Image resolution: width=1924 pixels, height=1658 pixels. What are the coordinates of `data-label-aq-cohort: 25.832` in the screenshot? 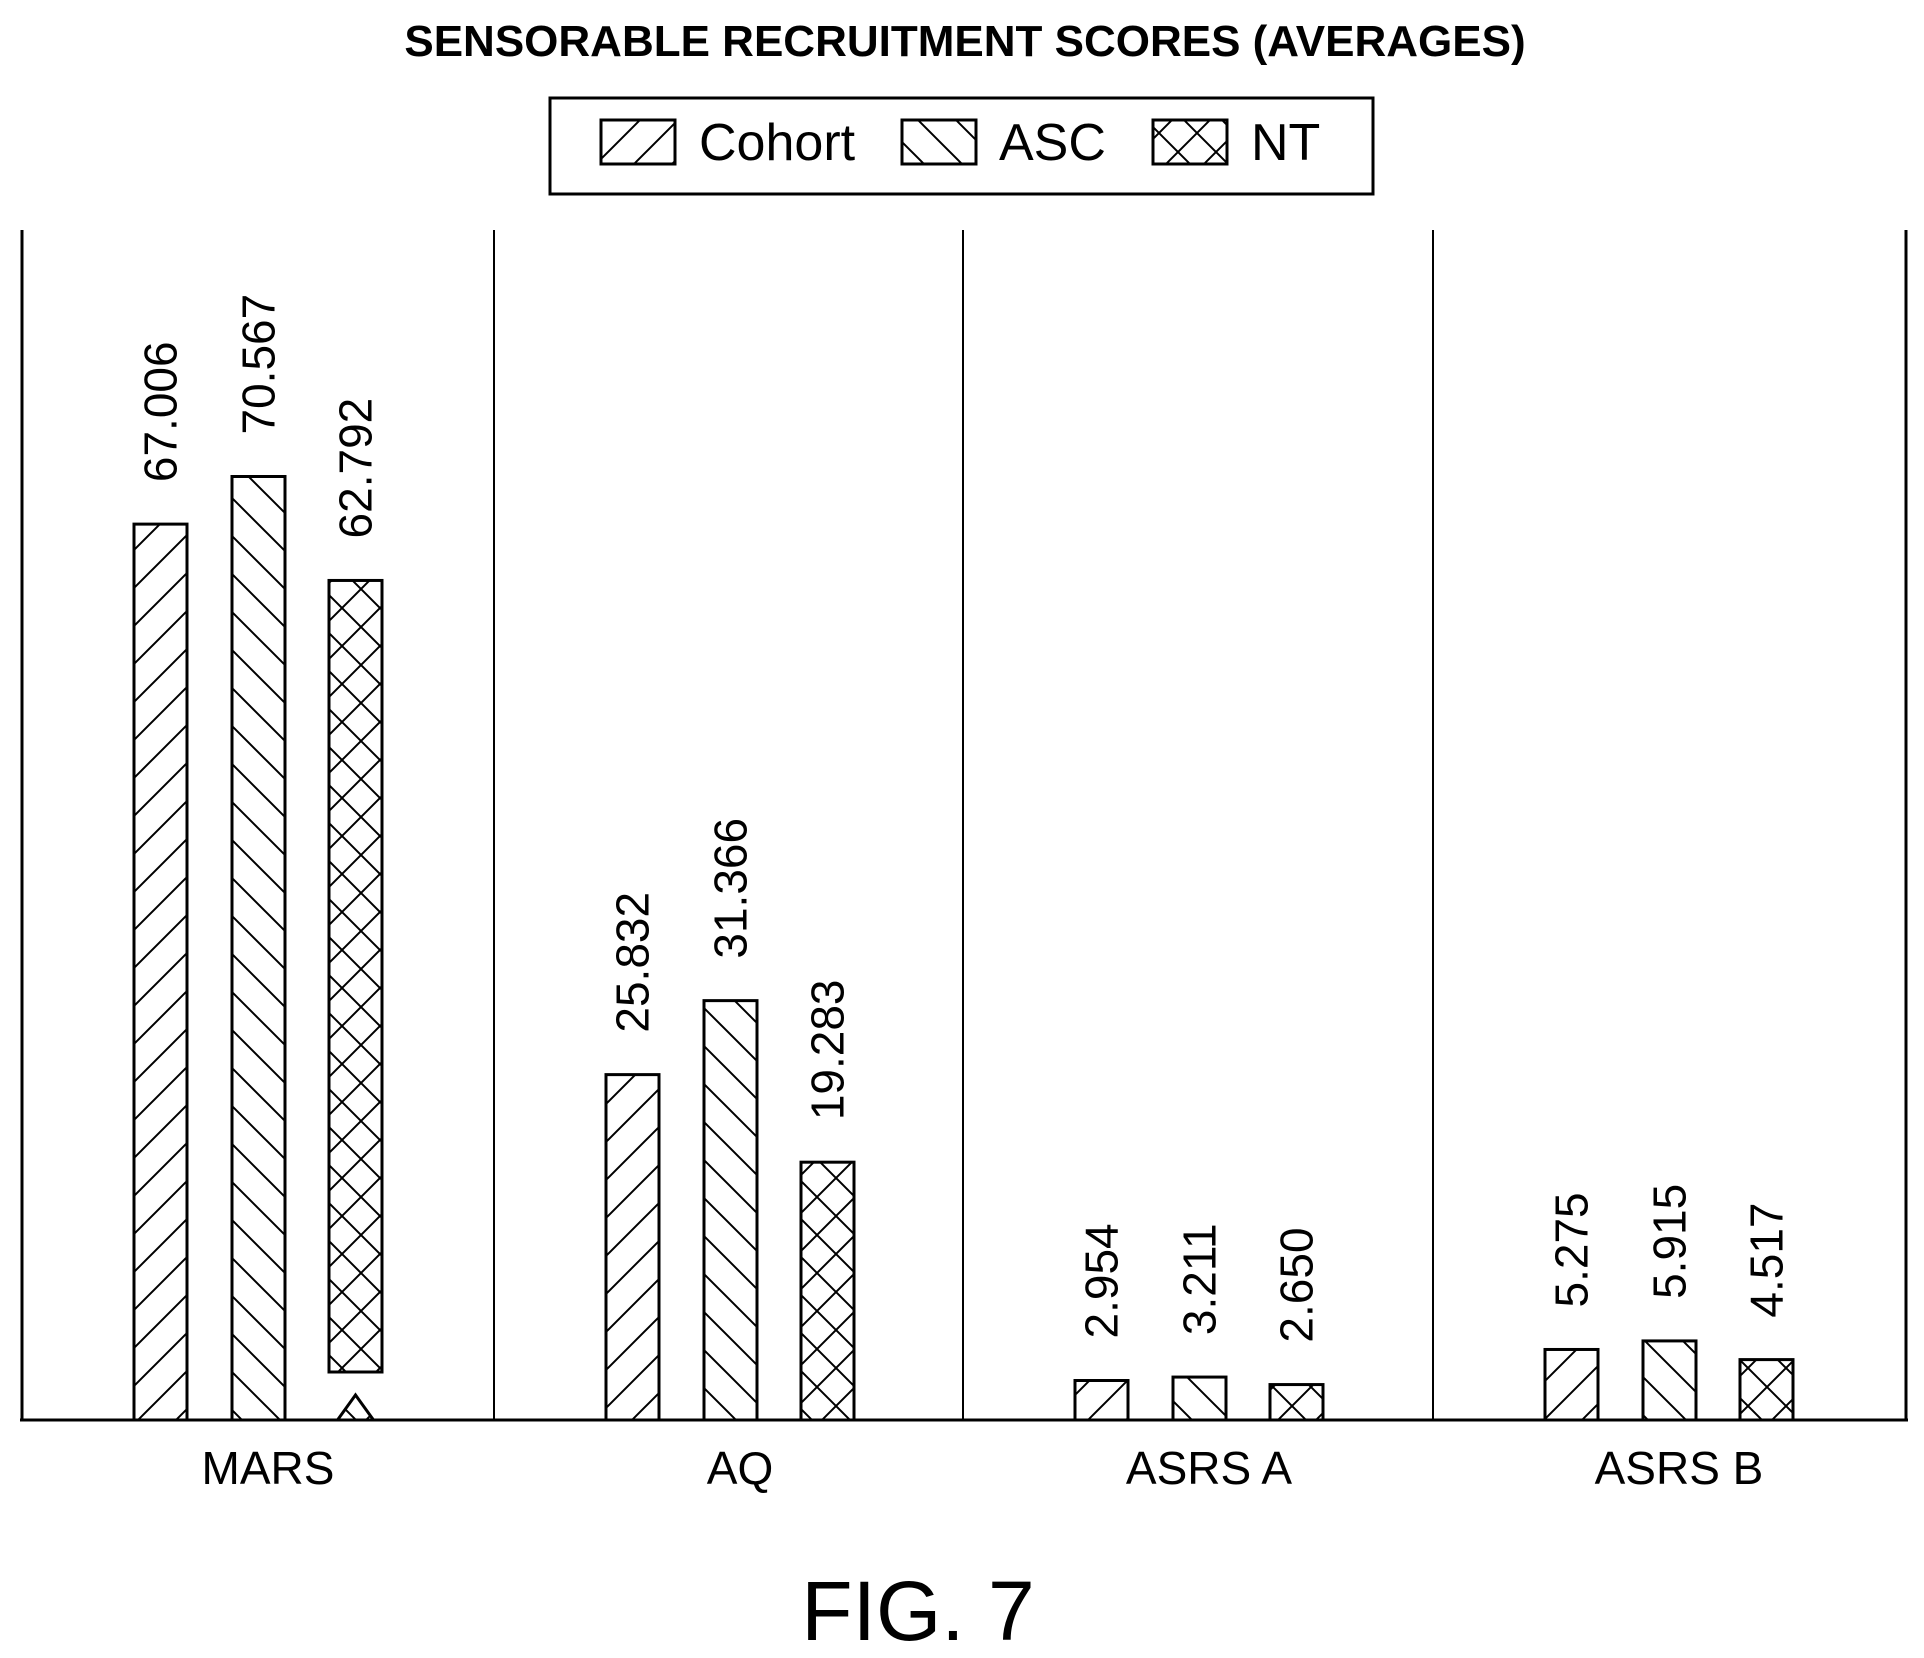 It's located at (633, 962).